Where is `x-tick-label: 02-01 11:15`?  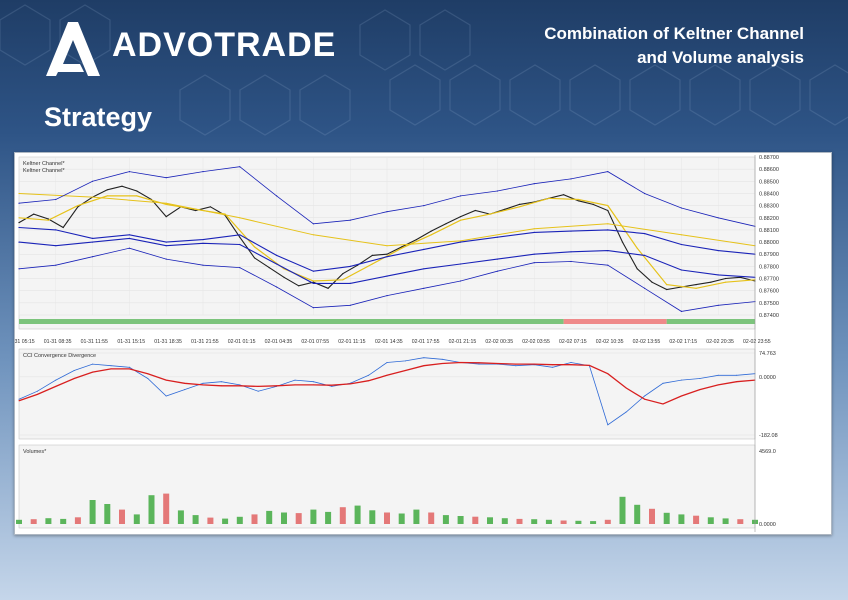 x-tick-label: 02-01 11:15 is located at coordinates (351, 342).